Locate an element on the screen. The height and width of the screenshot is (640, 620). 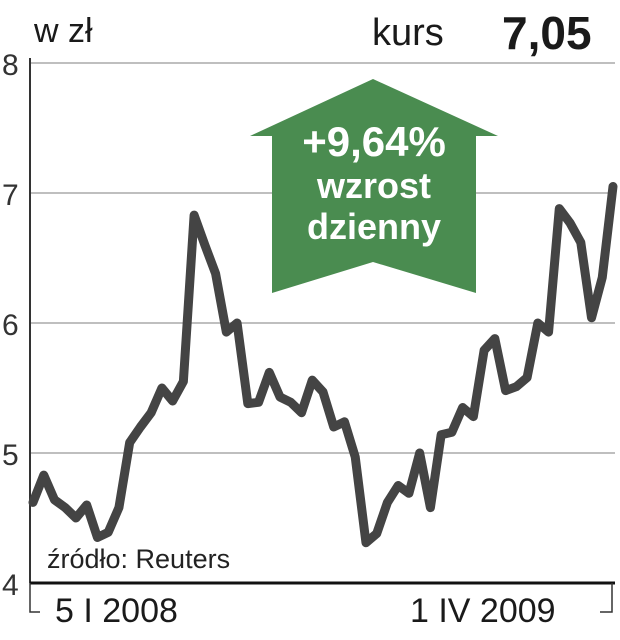
change-line1: wzrost is located at coordinates (373, 185).